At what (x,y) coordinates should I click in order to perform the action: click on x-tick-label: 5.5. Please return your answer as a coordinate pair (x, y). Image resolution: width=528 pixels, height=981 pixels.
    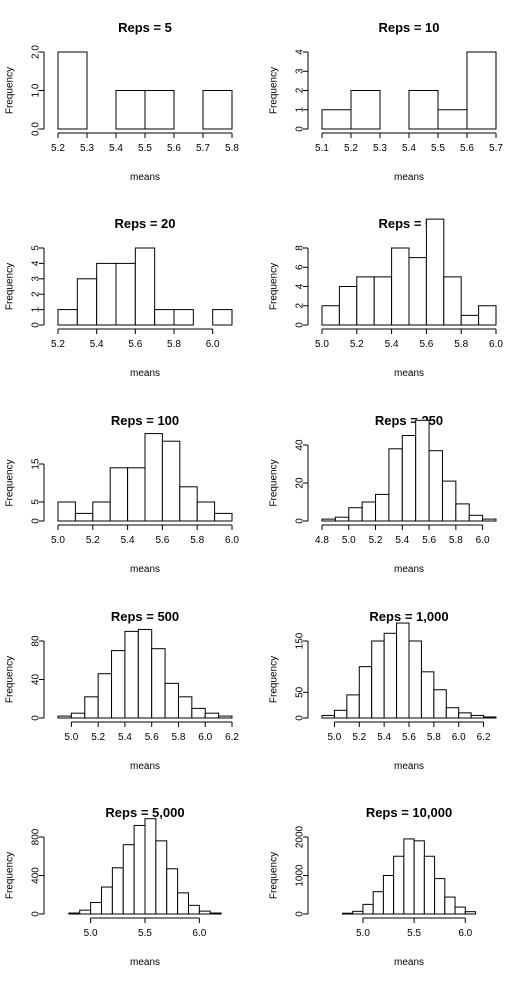
    Looking at the image, I should click on (438, 148).